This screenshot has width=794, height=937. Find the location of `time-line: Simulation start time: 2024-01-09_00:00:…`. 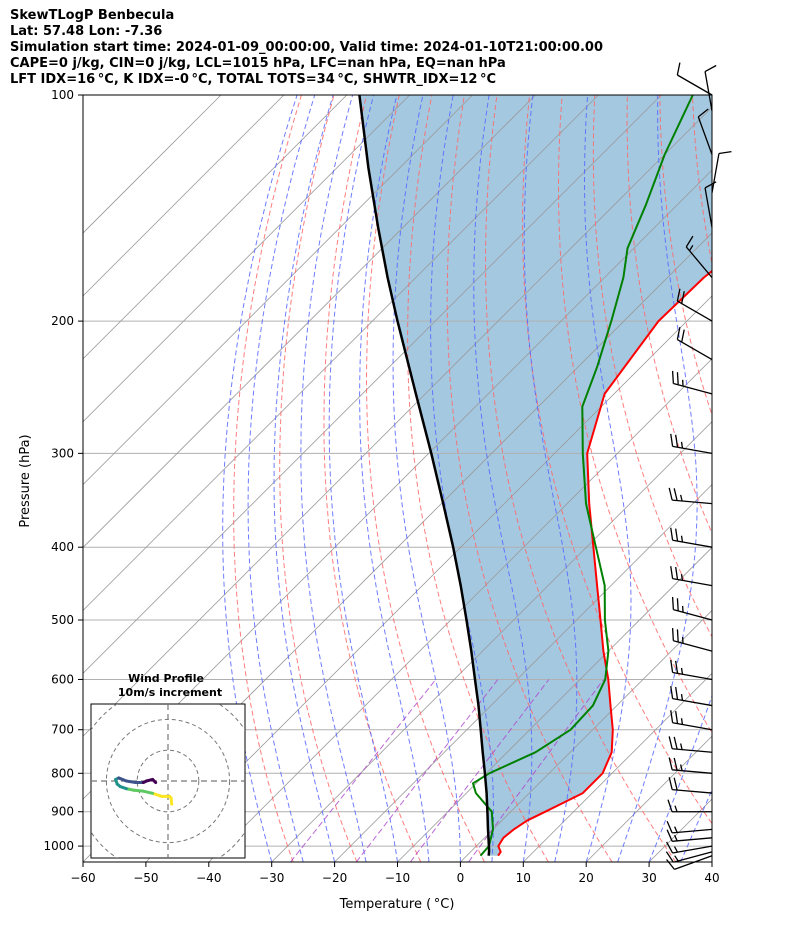

time-line: Simulation start time: 2024-01-09_00:00:… is located at coordinates (306, 47).